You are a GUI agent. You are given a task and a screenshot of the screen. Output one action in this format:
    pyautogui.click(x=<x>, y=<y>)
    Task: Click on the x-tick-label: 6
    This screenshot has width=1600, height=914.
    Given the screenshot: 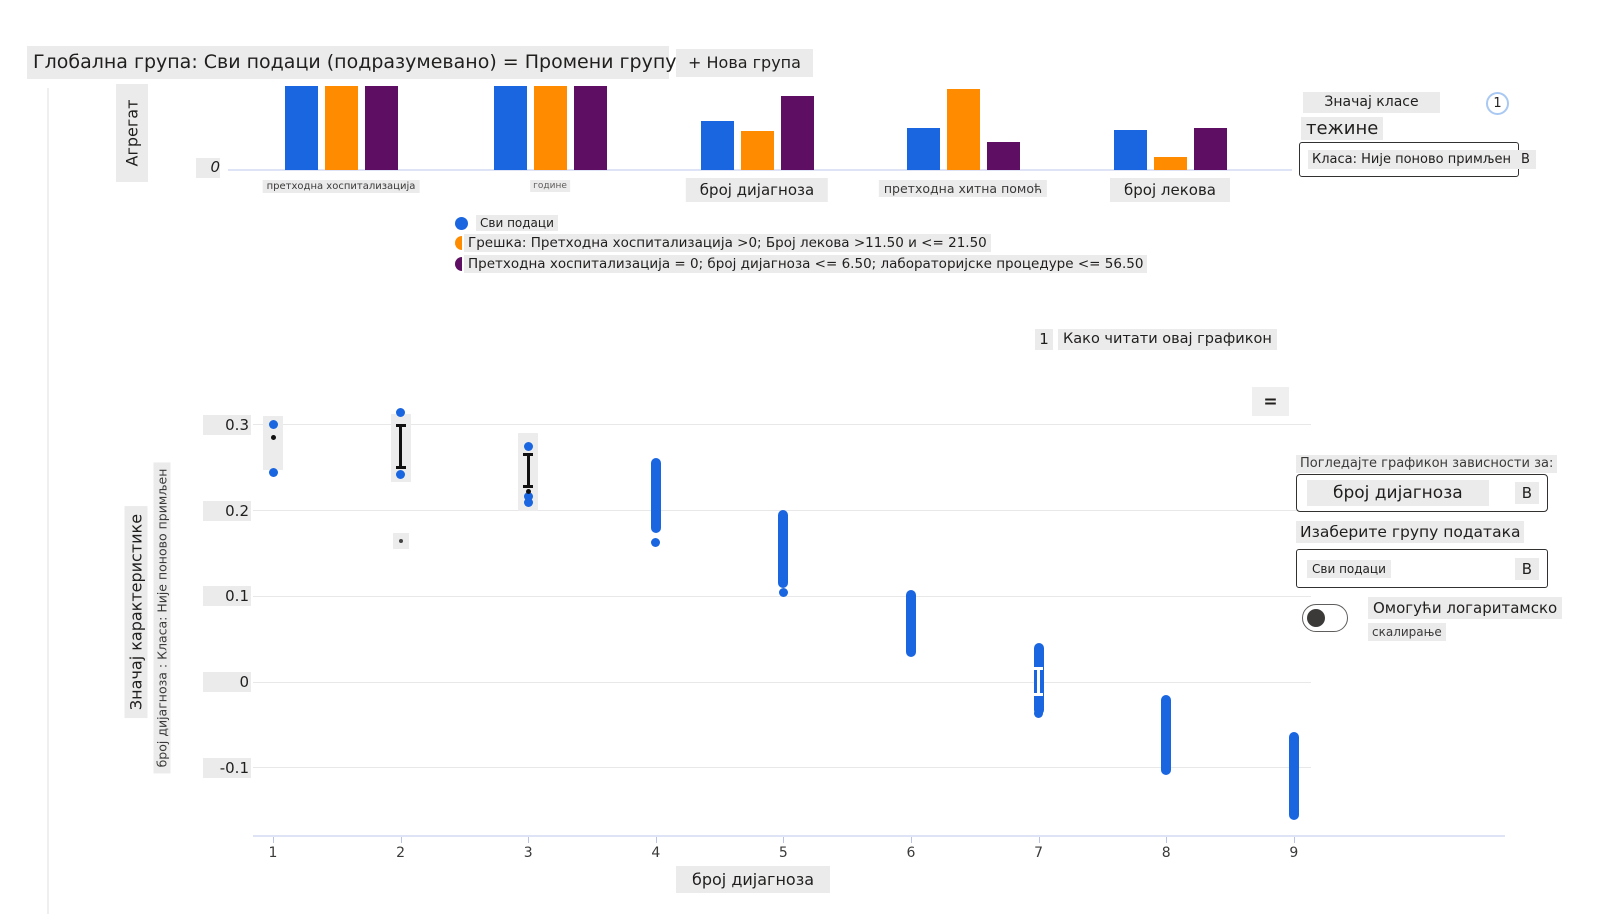 What is the action you would take?
    pyautogui.click(x=911, y=853)
    